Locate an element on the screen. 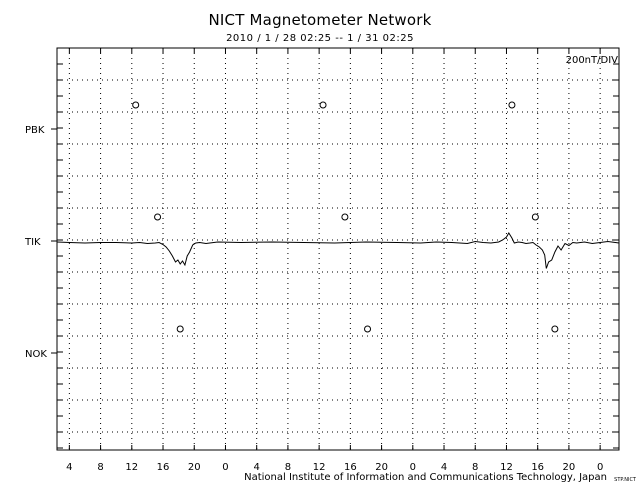 Image resolution: width=640 pixels, height=500 pixels. station-label-tik: TIK is located at coordinates (32, 242).